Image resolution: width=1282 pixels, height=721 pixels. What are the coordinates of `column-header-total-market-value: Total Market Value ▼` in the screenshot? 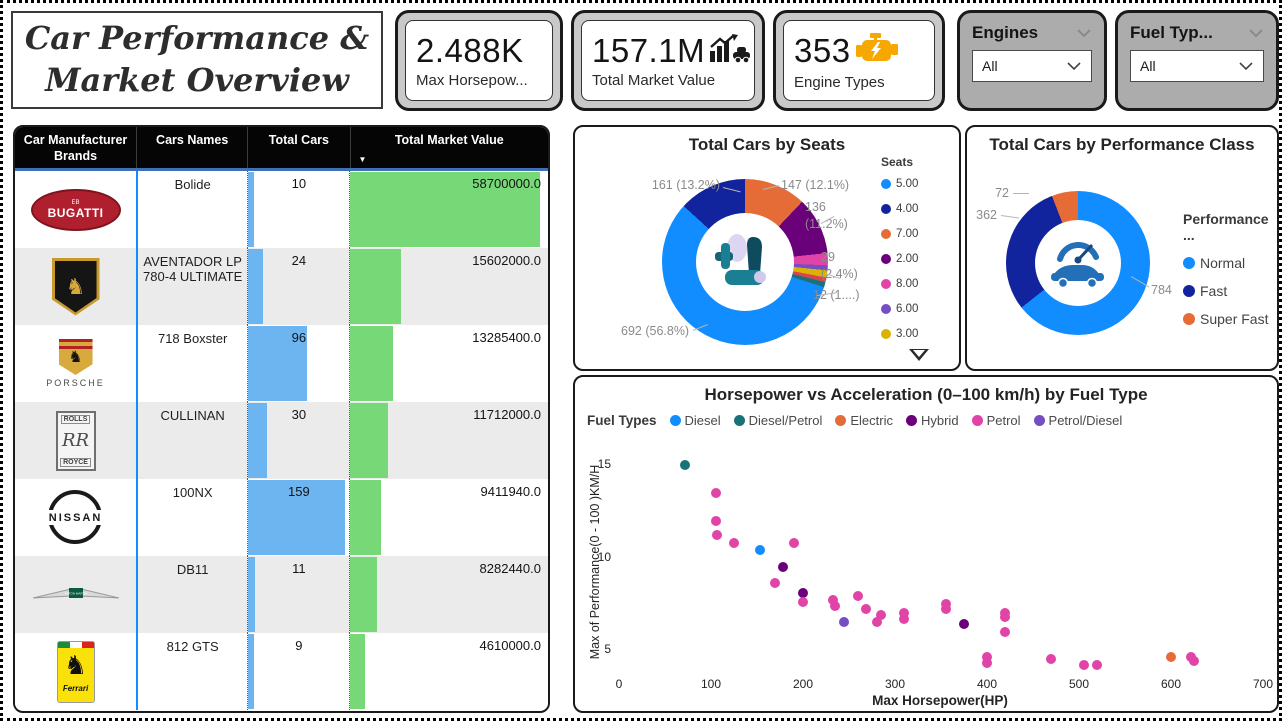 It's located at (449, 147).